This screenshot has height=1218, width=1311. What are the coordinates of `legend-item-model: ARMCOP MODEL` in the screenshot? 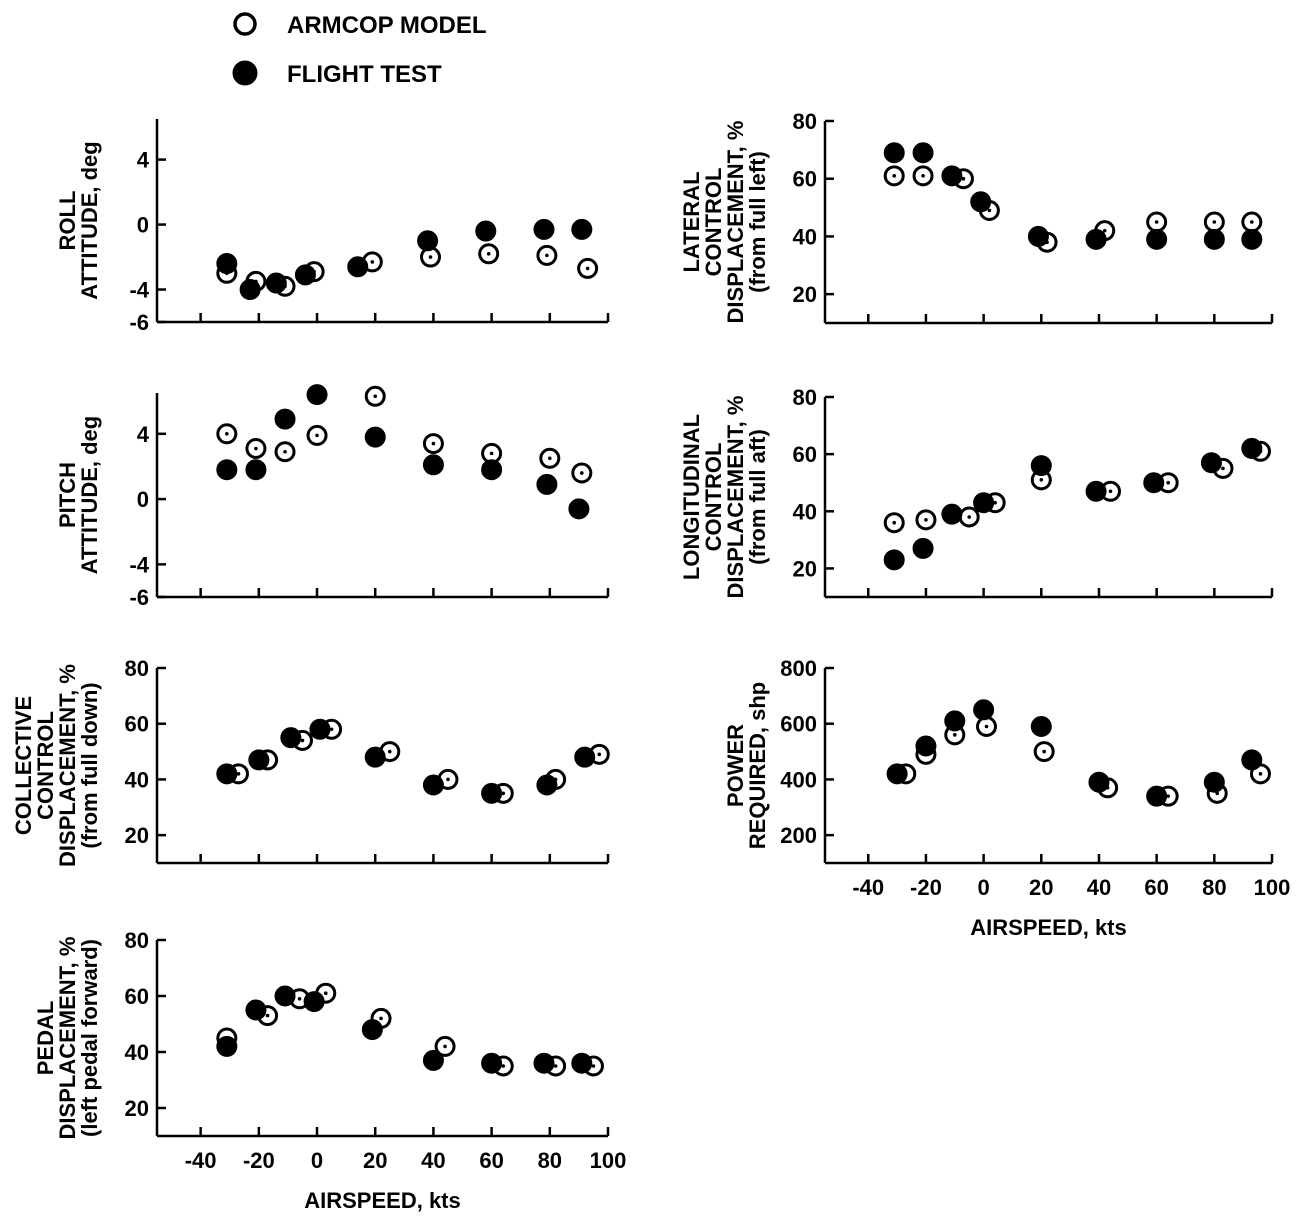 It's located at (360, 25).